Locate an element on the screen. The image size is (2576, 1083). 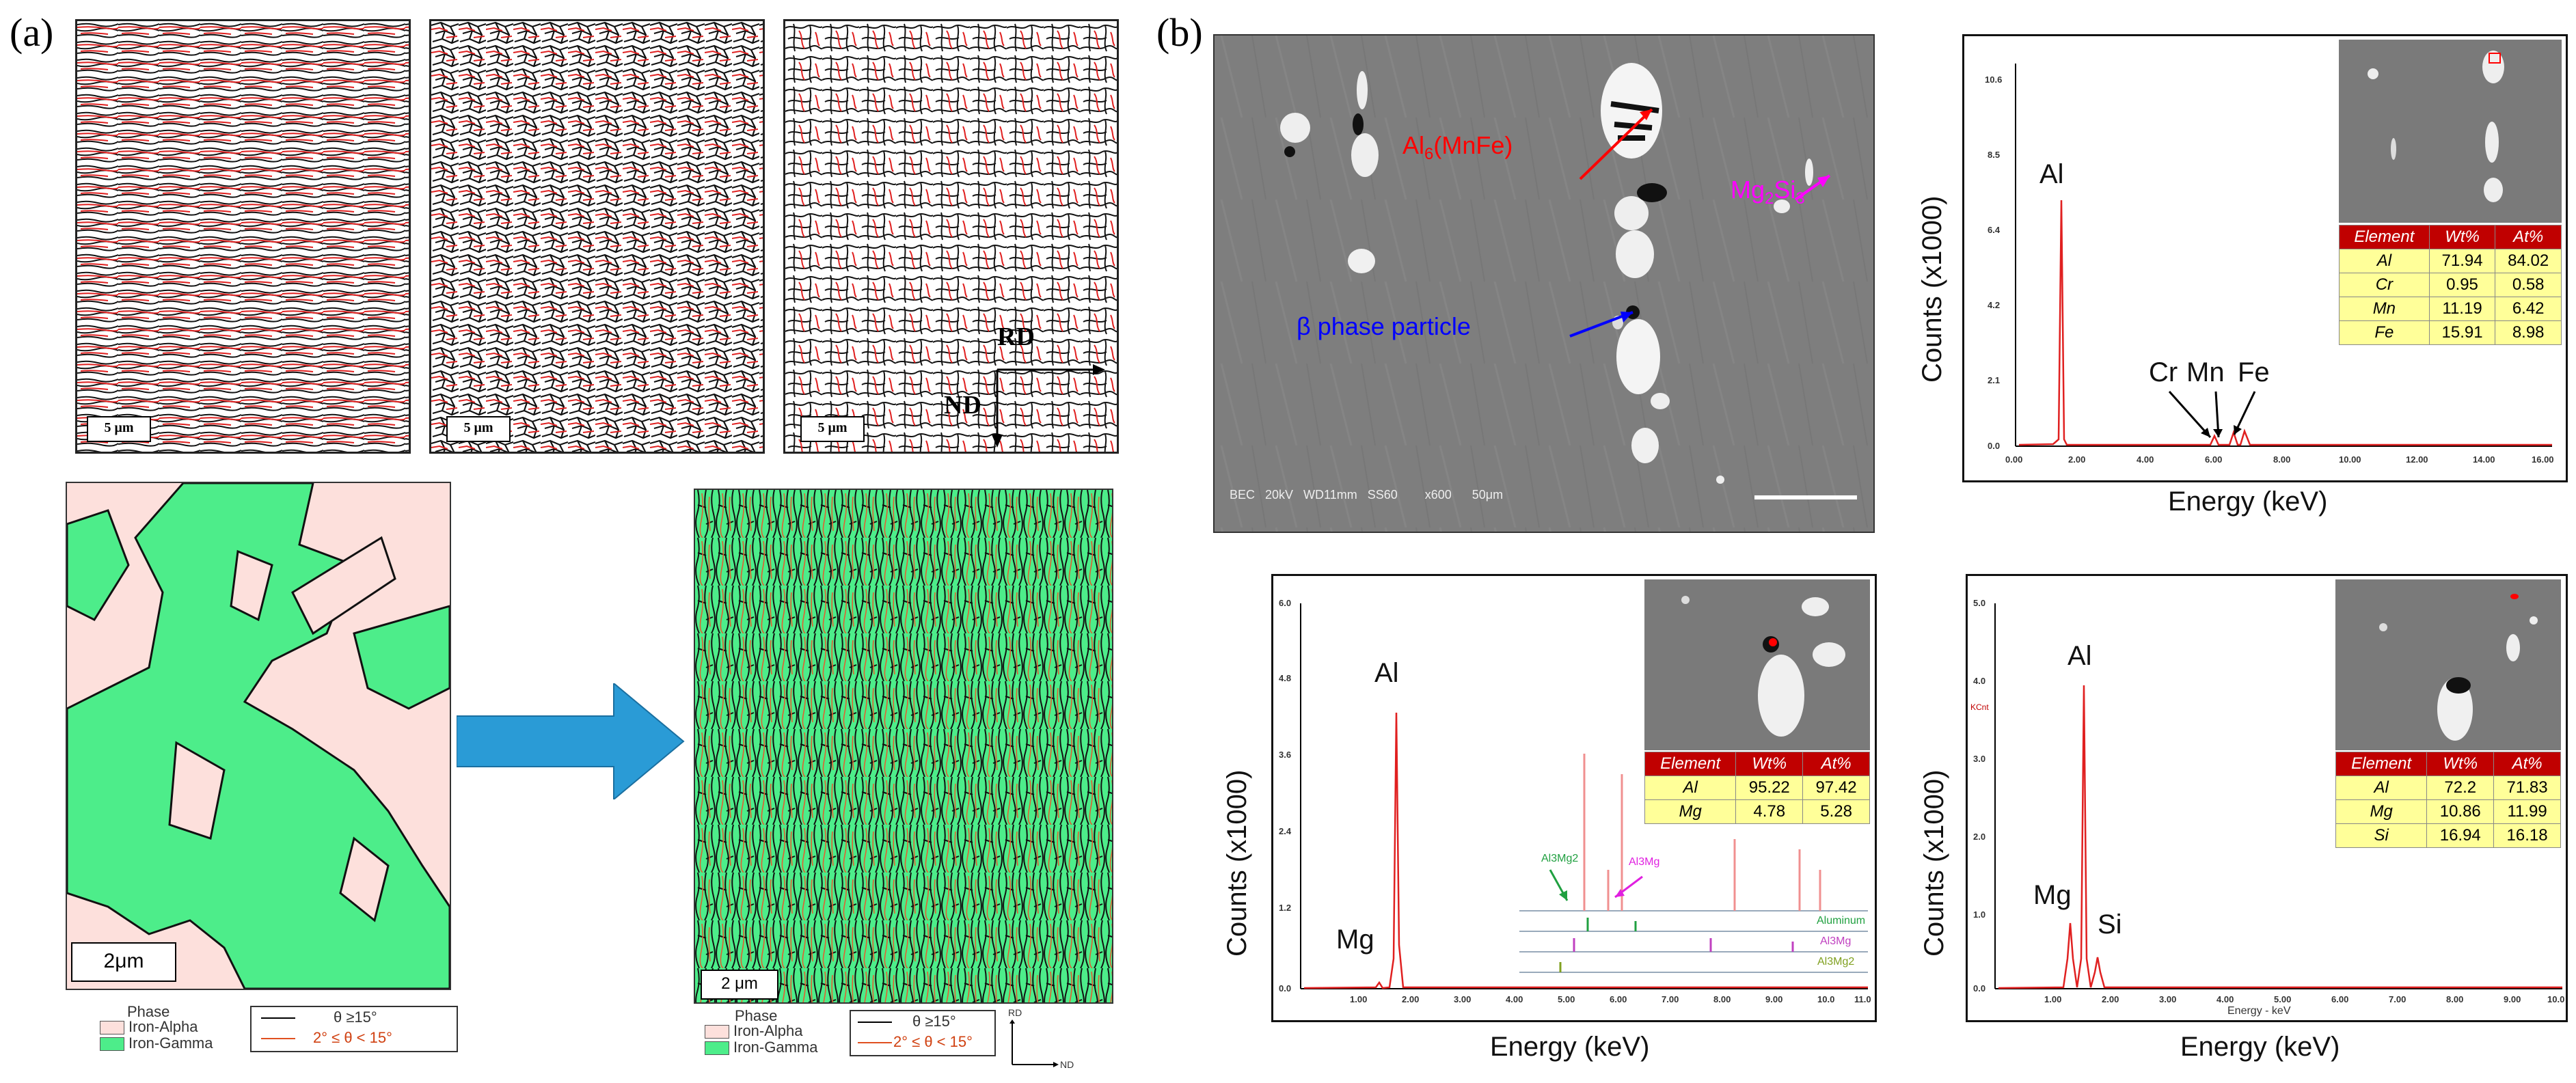
eds2-peak-al: Al is located at coordinates (1386, 673).